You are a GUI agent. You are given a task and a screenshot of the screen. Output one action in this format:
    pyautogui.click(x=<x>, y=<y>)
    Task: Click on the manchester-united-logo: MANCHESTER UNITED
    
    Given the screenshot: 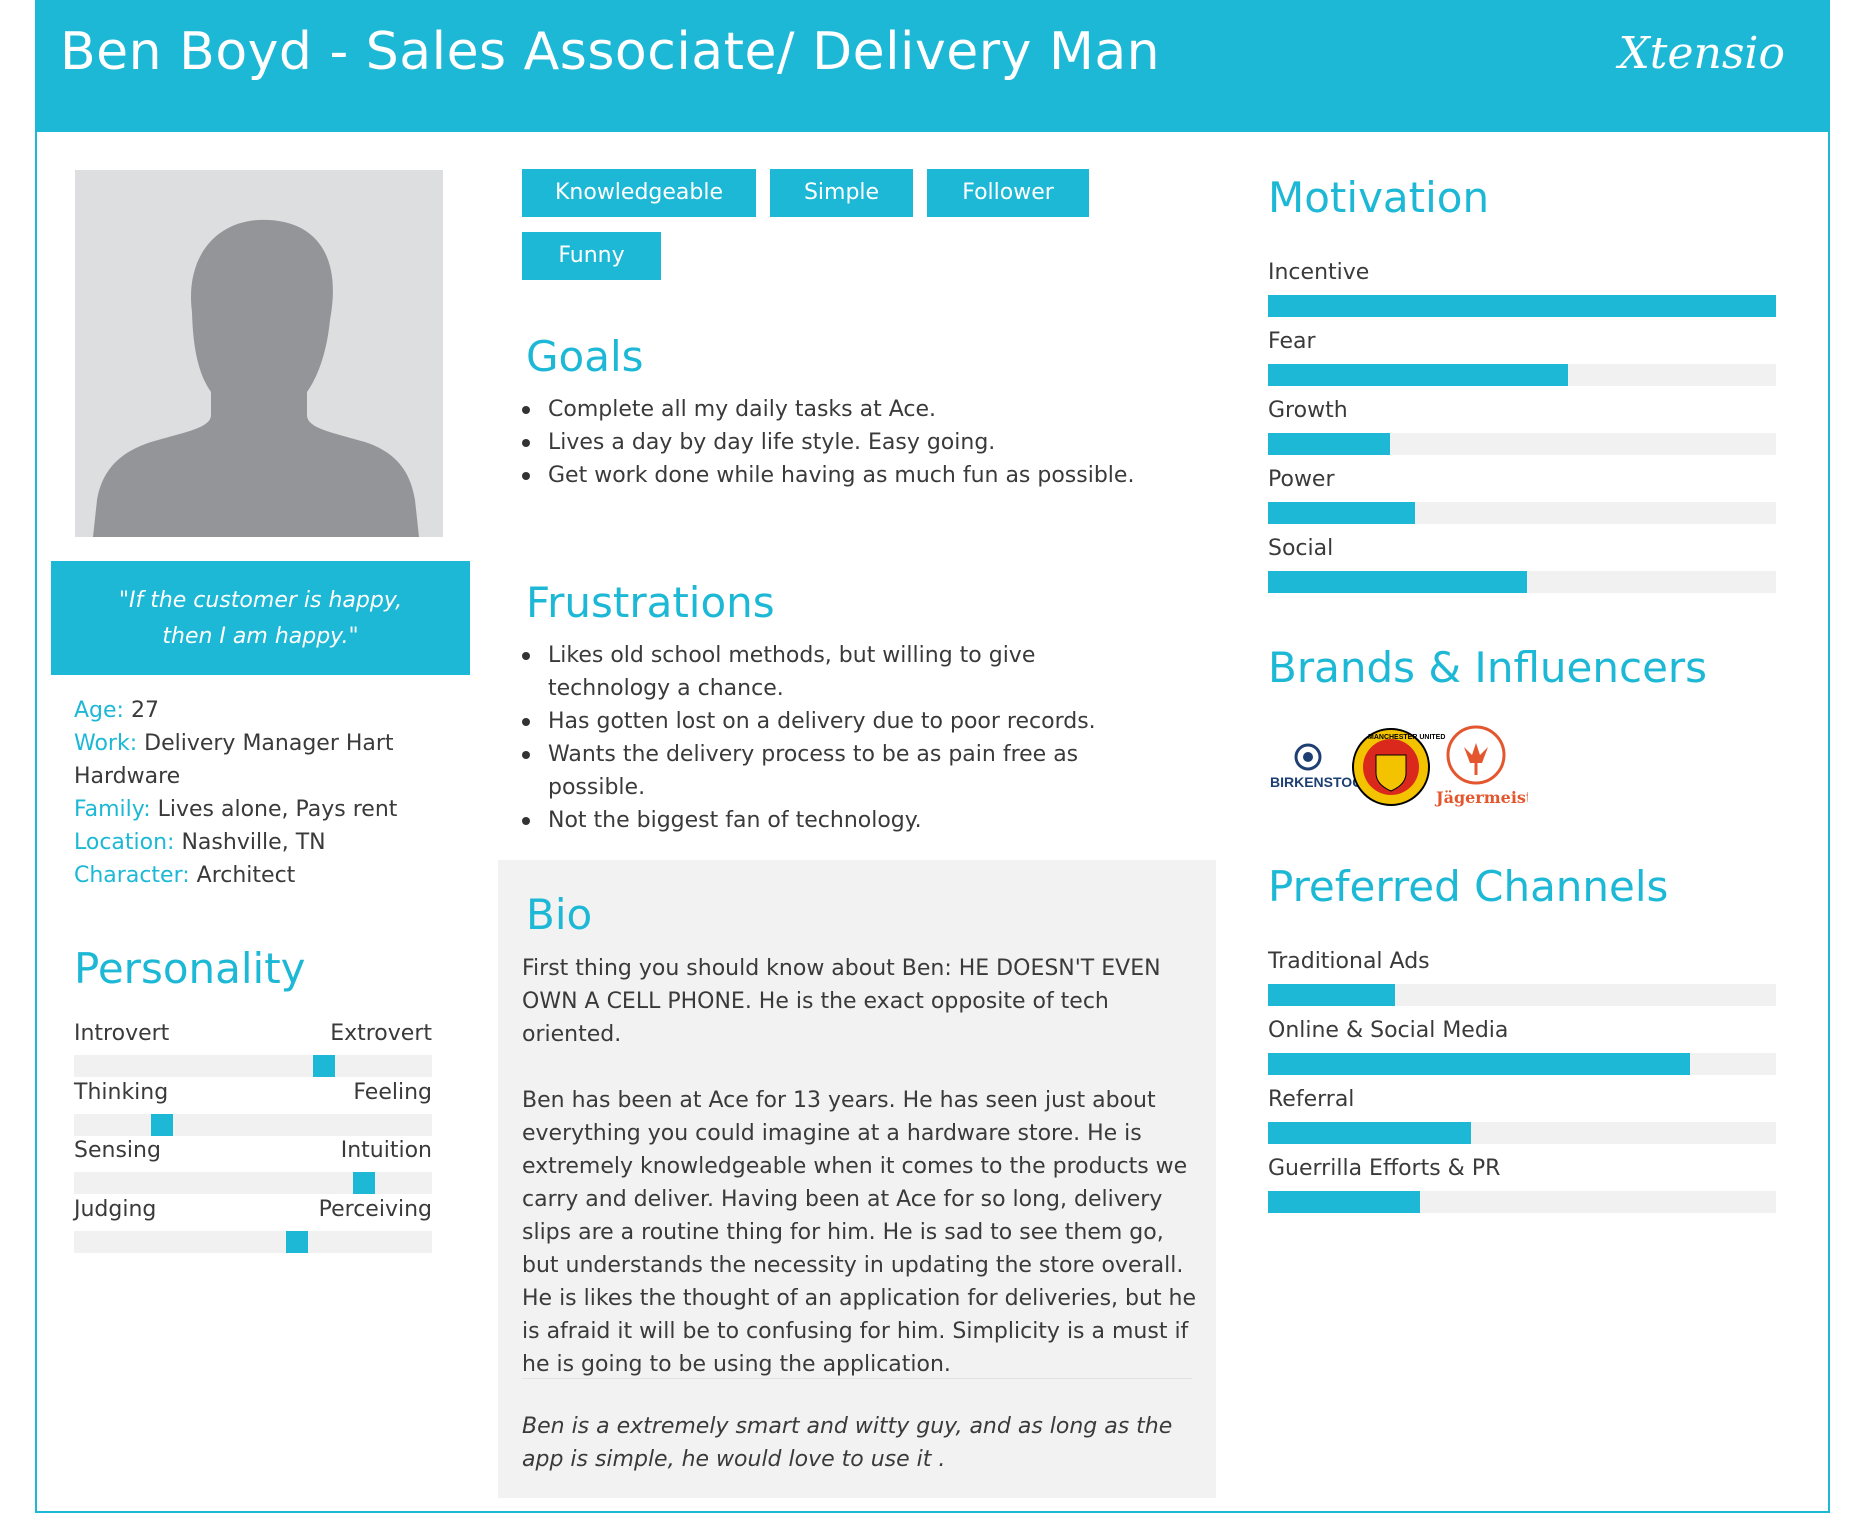 What is the action you would take?
    pyautogui.click(x=1398, y=767)
    